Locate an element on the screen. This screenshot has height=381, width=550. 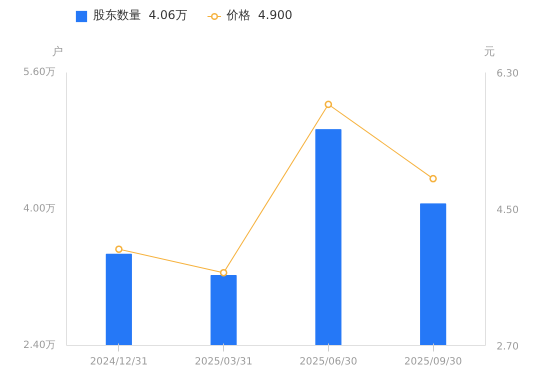
y-tick-label: 5.60万 is located at coordinates (39, 72).